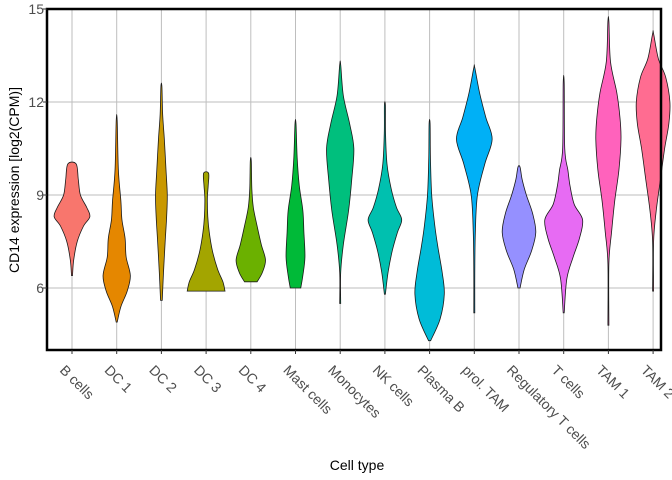  What do you see at coordinates (564, 194) in the screenshot?
I see `violin-t-cells` at bounding box center [564, 194].